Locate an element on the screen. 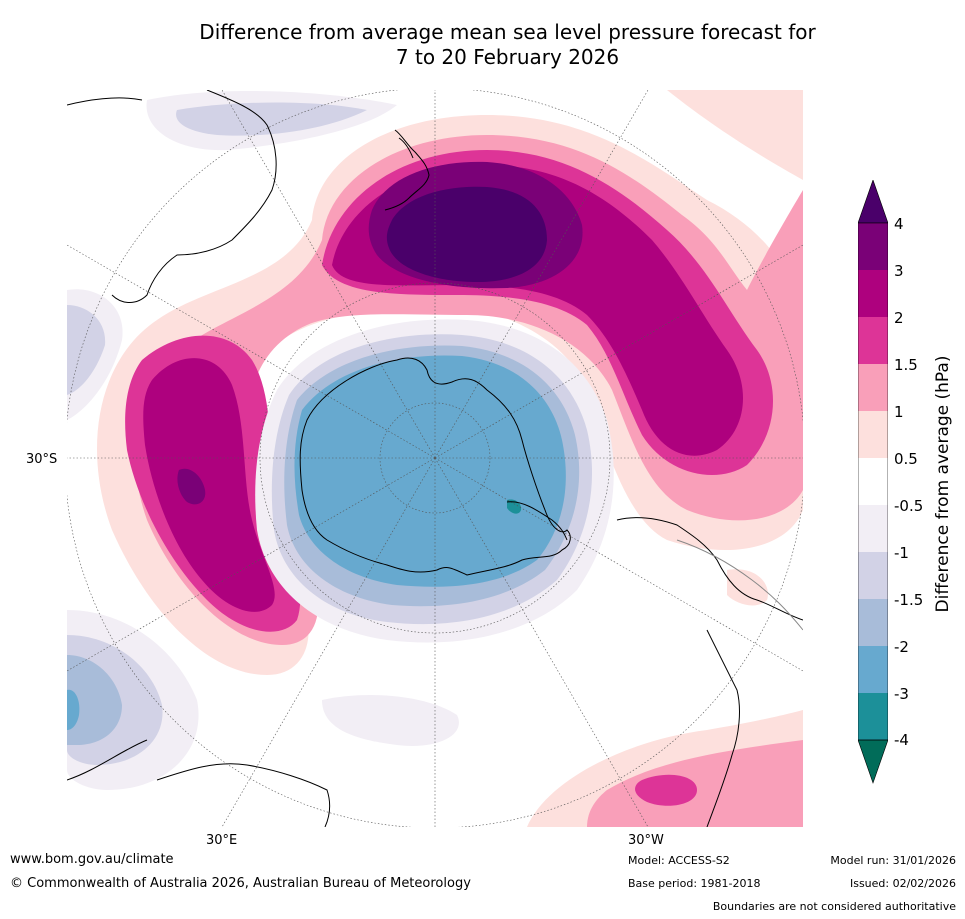 This screenshot has width=965, height=919. colorbar-tick: 4 is located at coordinates (899, 224).